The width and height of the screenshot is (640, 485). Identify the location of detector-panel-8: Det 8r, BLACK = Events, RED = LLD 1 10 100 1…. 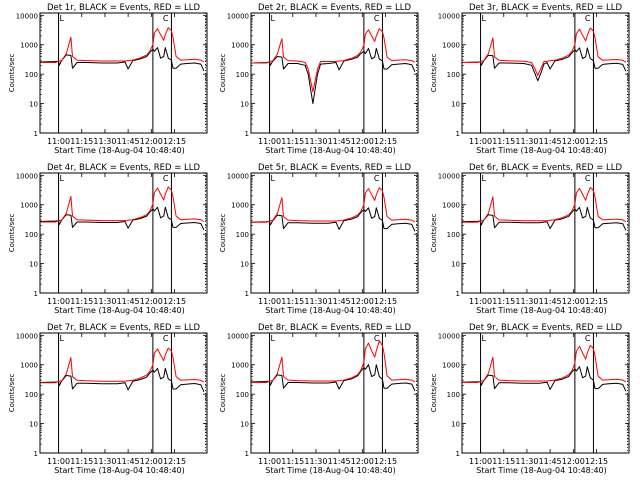
(319, 399).